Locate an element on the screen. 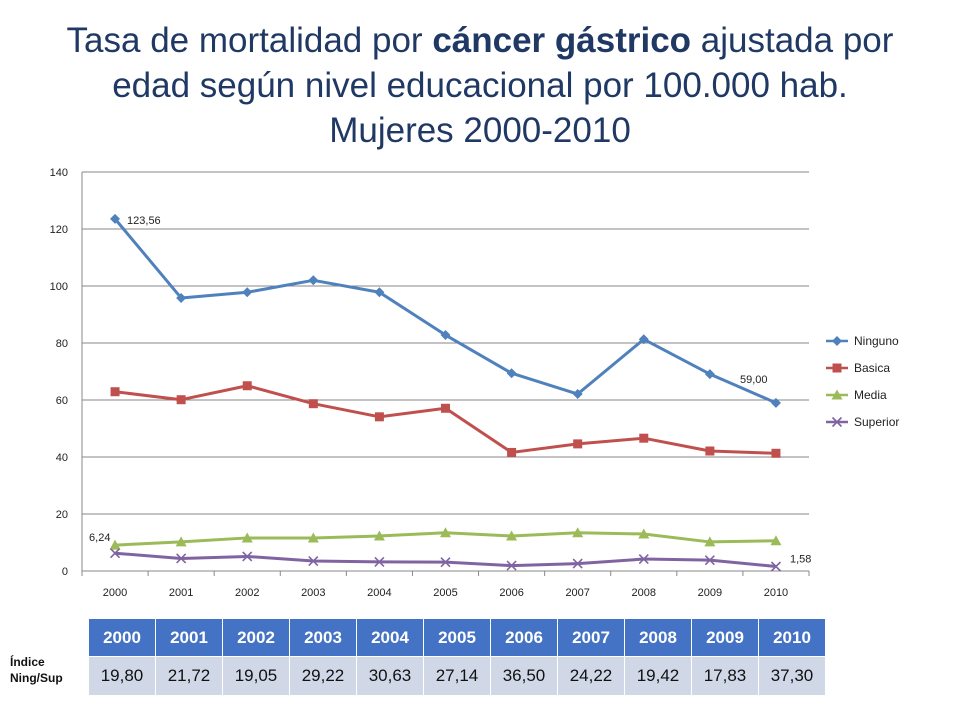 The height and width of the screenshot is (720, 960). x-tick-label: 2005 is located at coordinates (445, 593).